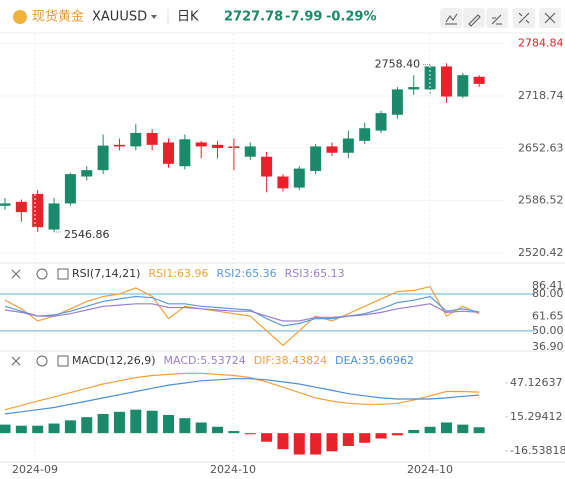 This screenshot has width=565, height=479. What do you see at coordinates (351, 17) in the screenshot?
I see `change-percent: -0.29%` at bounding box center [351, 17].